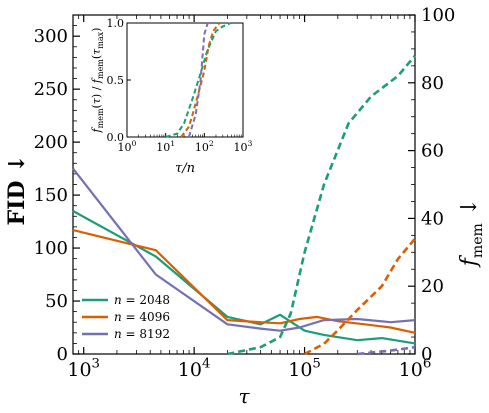  Describe the element at coordinates (127, 146) in the screenshot. I see `inset-x-tick-label: 10⁰` at that location.